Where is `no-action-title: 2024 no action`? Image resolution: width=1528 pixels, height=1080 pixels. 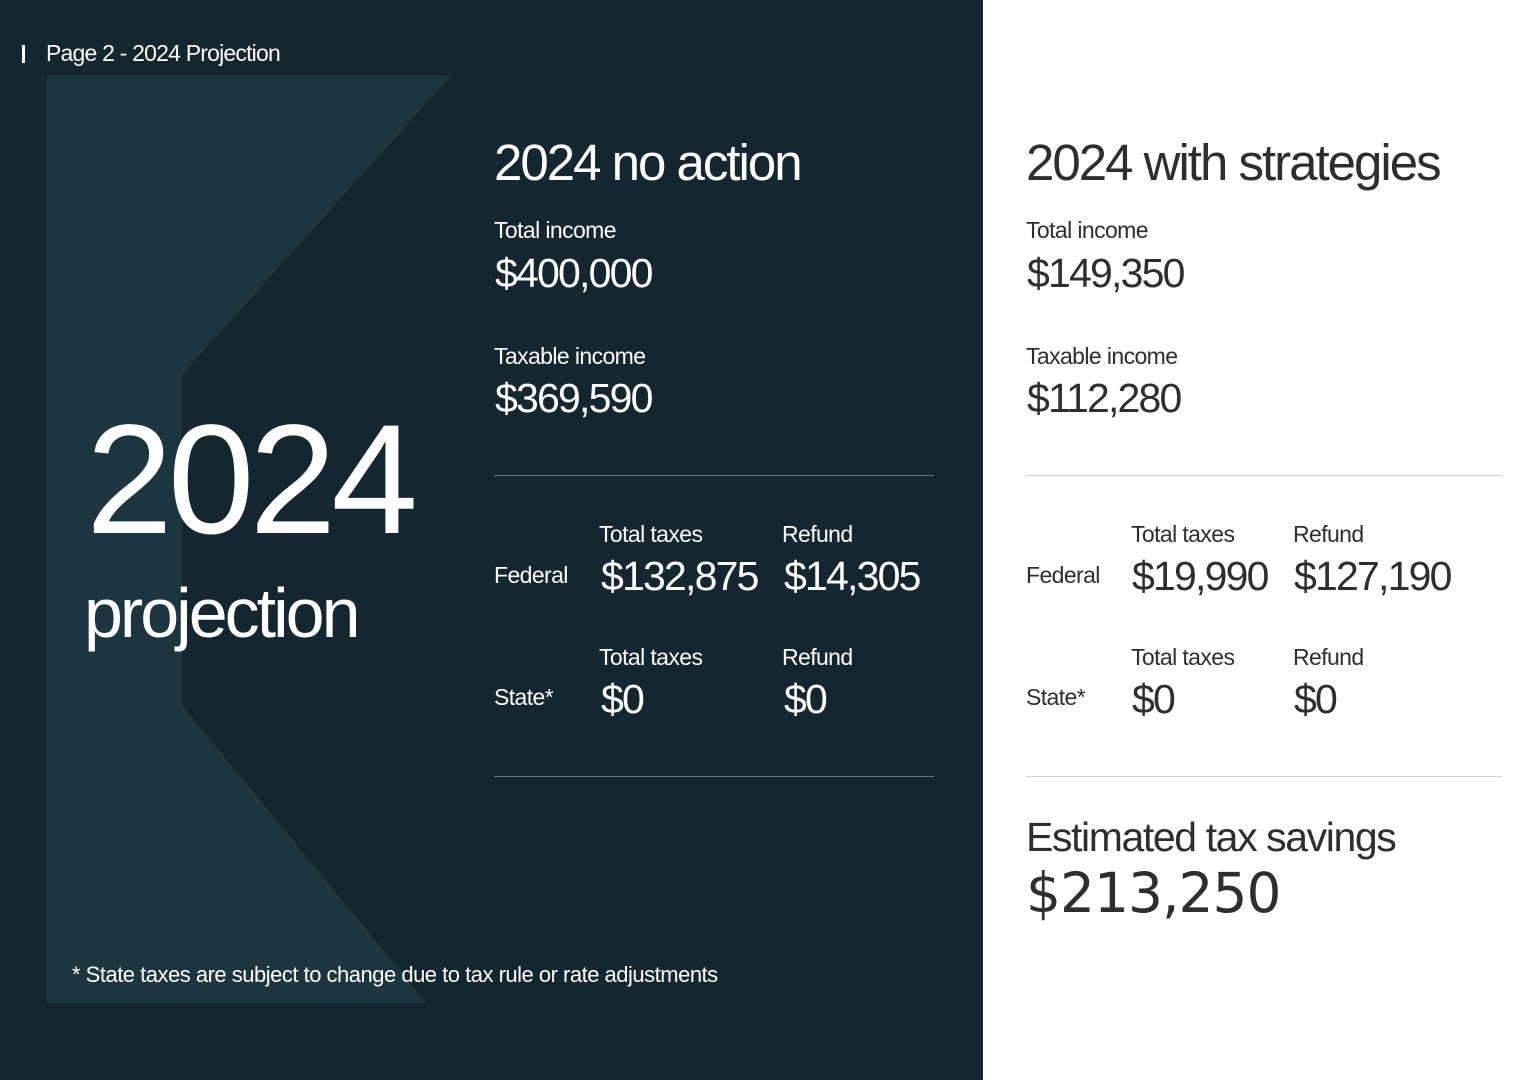
no-action-title: 2024 no action is located at coordinates (648, 162).